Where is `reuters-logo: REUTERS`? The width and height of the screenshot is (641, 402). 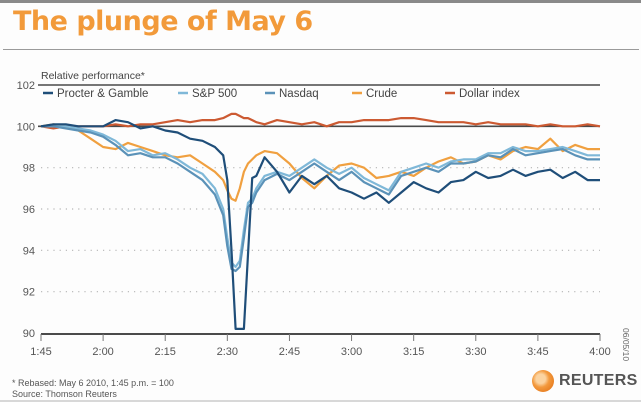
reuters-logo: REUTERS is located at coordinates (585, 381).